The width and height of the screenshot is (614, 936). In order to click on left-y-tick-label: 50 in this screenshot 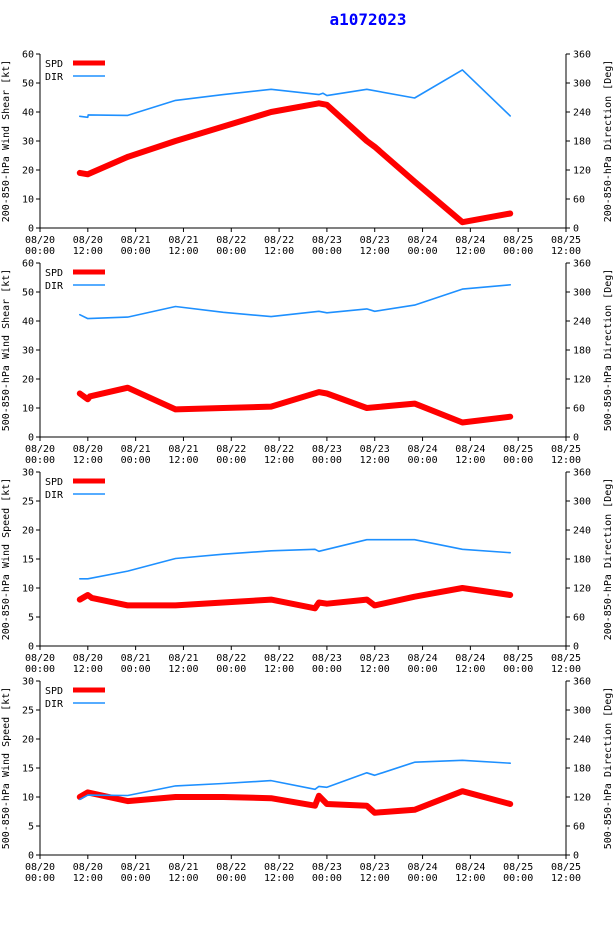, I will do `click(28, 84)`.